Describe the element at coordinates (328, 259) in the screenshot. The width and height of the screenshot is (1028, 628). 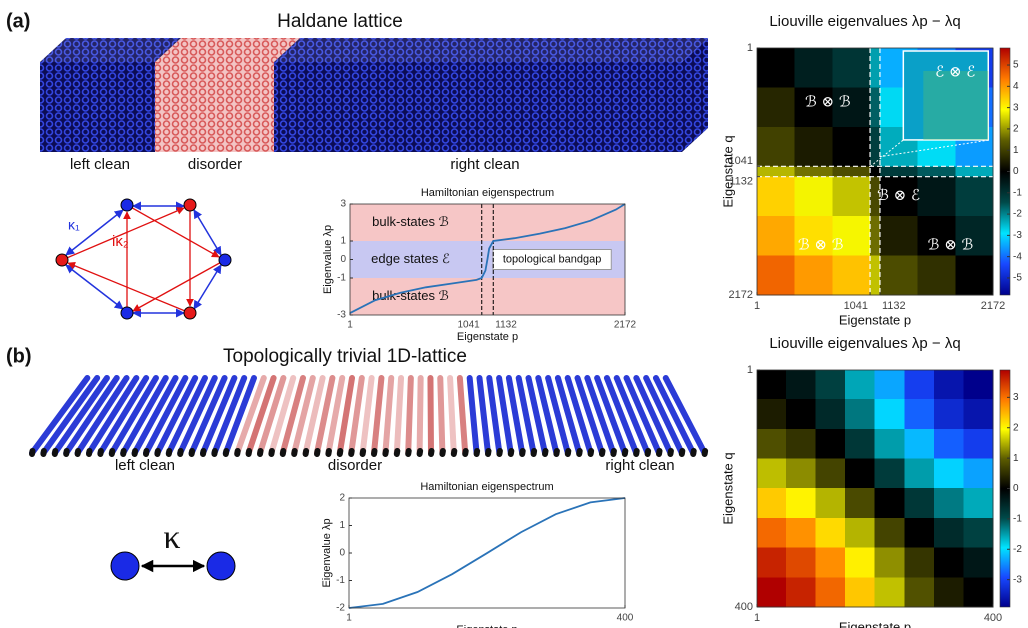
I see `y-axis-label: Eigenvalue λp` at that location.